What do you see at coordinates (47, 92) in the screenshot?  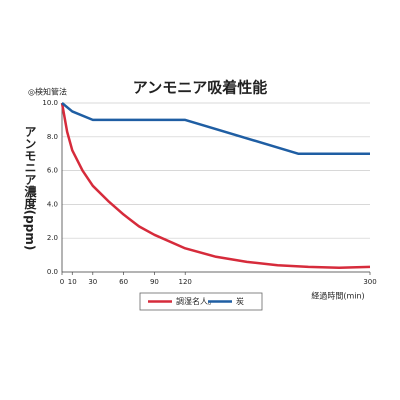 I see `note: ◎検知管法` at bounding box center [47, 92].